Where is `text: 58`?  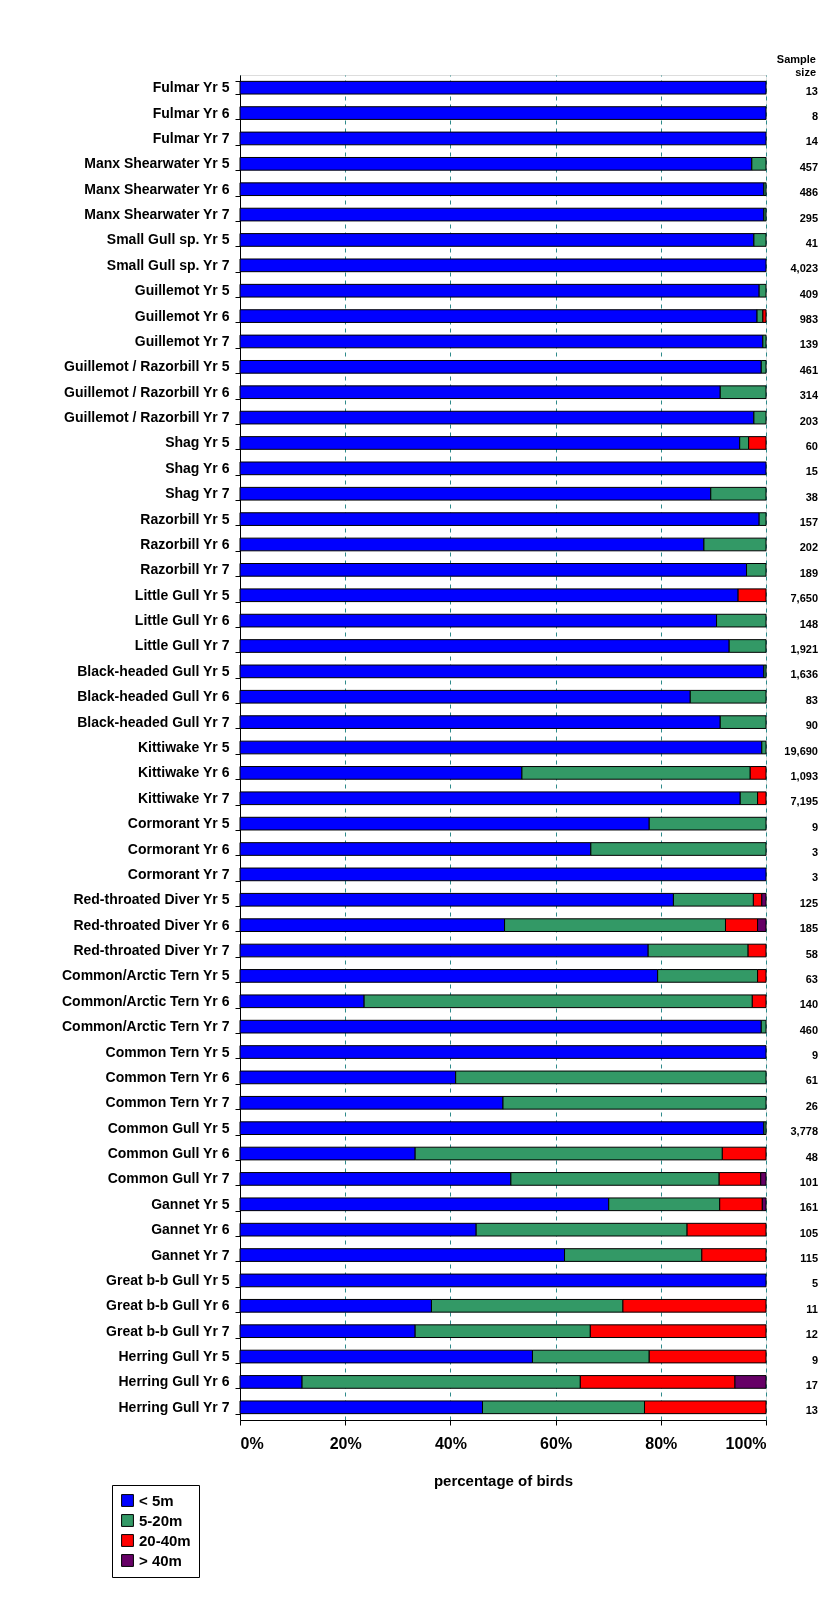 text: 58 is located at coordinates (811, 953).